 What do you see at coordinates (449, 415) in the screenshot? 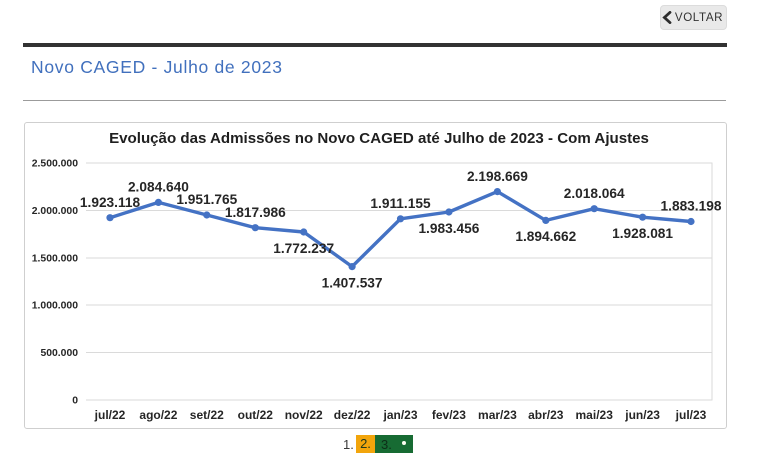
I see `svg-text: fev/23` at bounding box center [449, 415].